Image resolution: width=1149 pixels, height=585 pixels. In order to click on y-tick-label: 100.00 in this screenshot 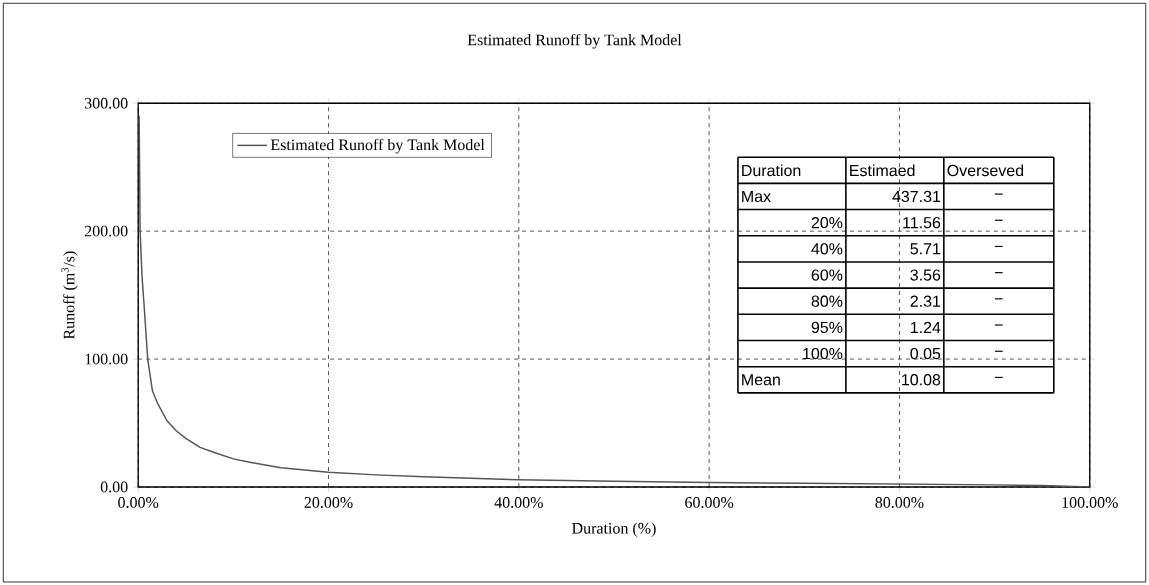, I will do `click(106, 359)`.